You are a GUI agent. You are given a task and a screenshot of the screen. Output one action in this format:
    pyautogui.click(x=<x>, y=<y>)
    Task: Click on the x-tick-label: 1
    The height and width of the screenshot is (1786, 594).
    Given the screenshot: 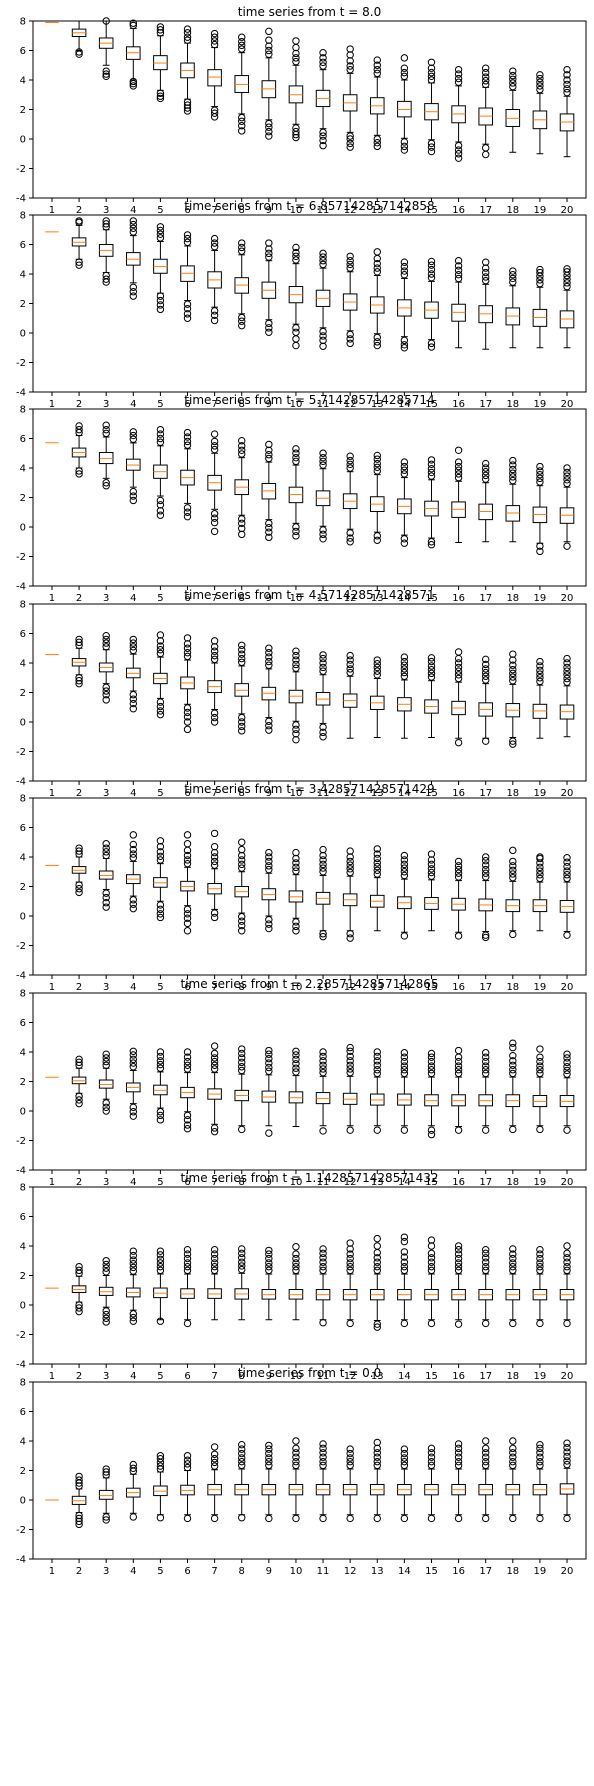 What is the action you would take?
    pyautogui.click(x=52, y=987)
    